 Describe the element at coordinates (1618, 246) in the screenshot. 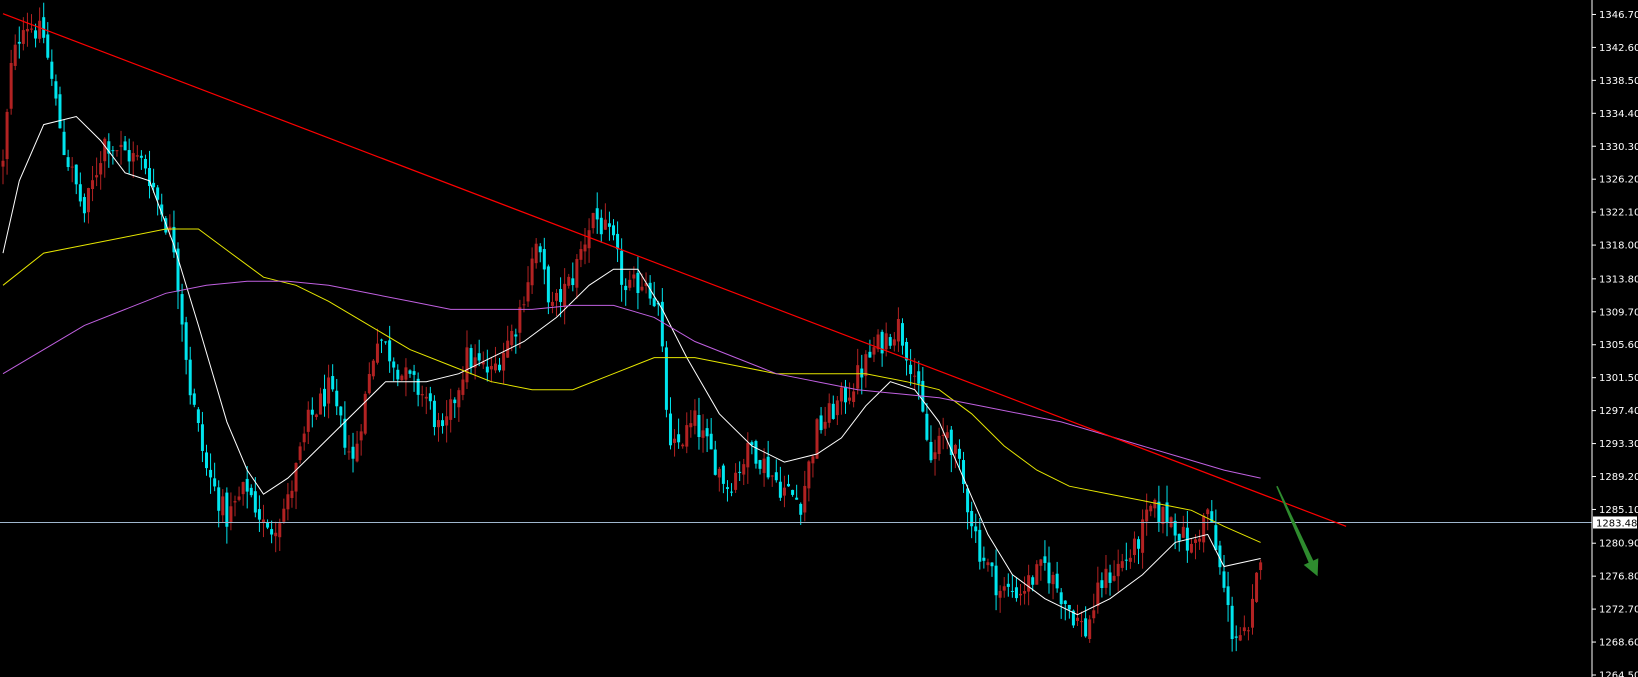

I see `price-tick-label: 1318.00` at that location.